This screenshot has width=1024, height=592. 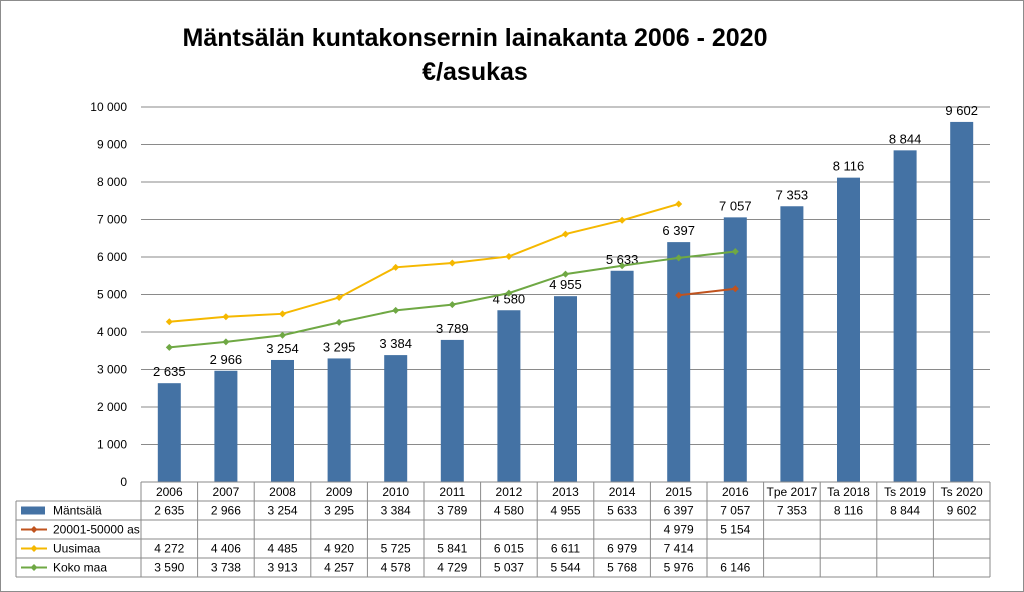 What do you see at coordinates (339, 549) in the screenshot?
I see `table-cell-value: 4 920` at bounding box center [339, 549].